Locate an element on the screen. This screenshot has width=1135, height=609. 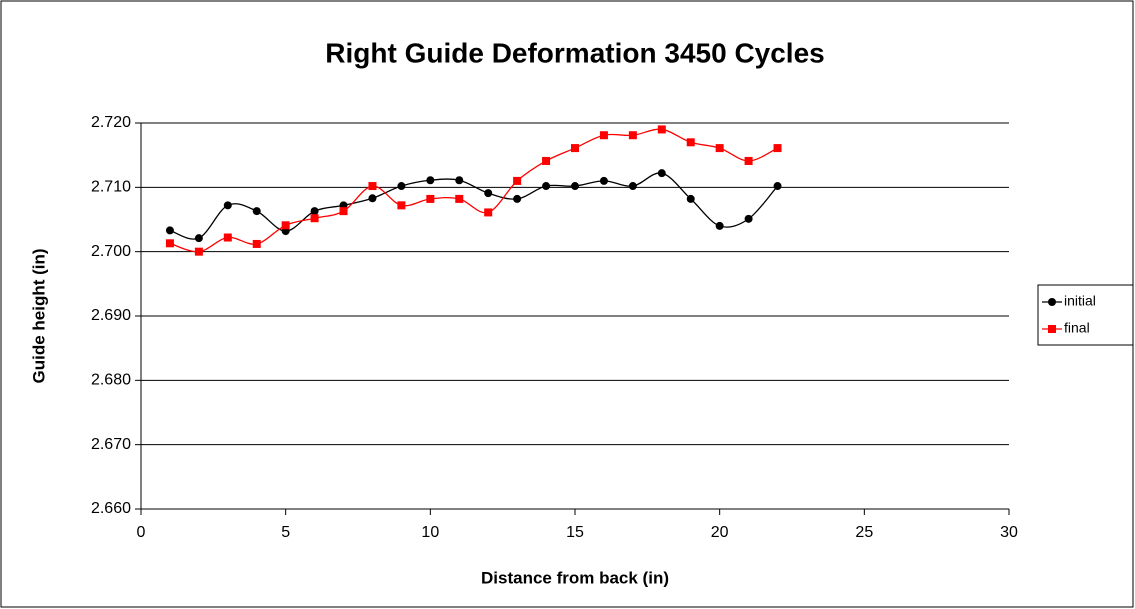
y-tick-label: 2.660 is located at coordinates (111, 508).